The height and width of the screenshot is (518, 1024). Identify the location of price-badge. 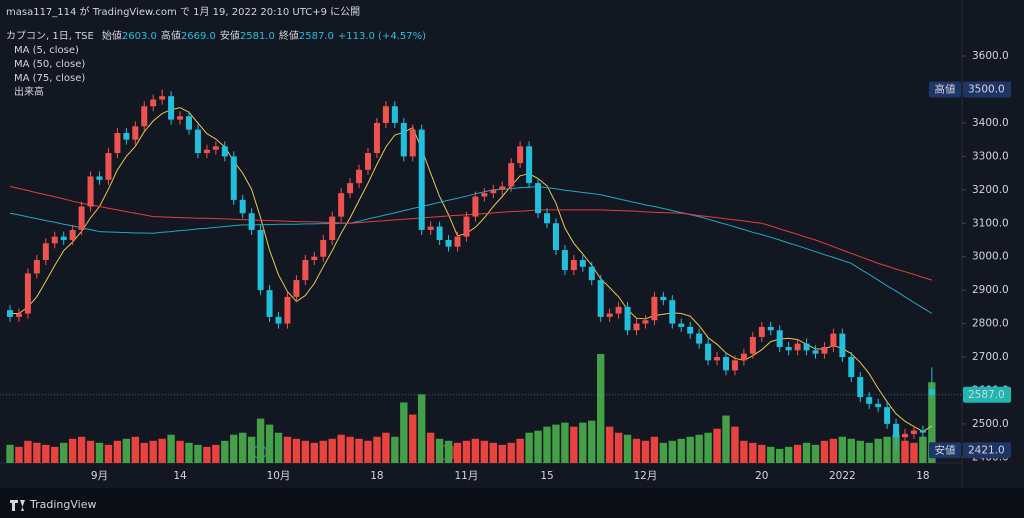
(987, 450).